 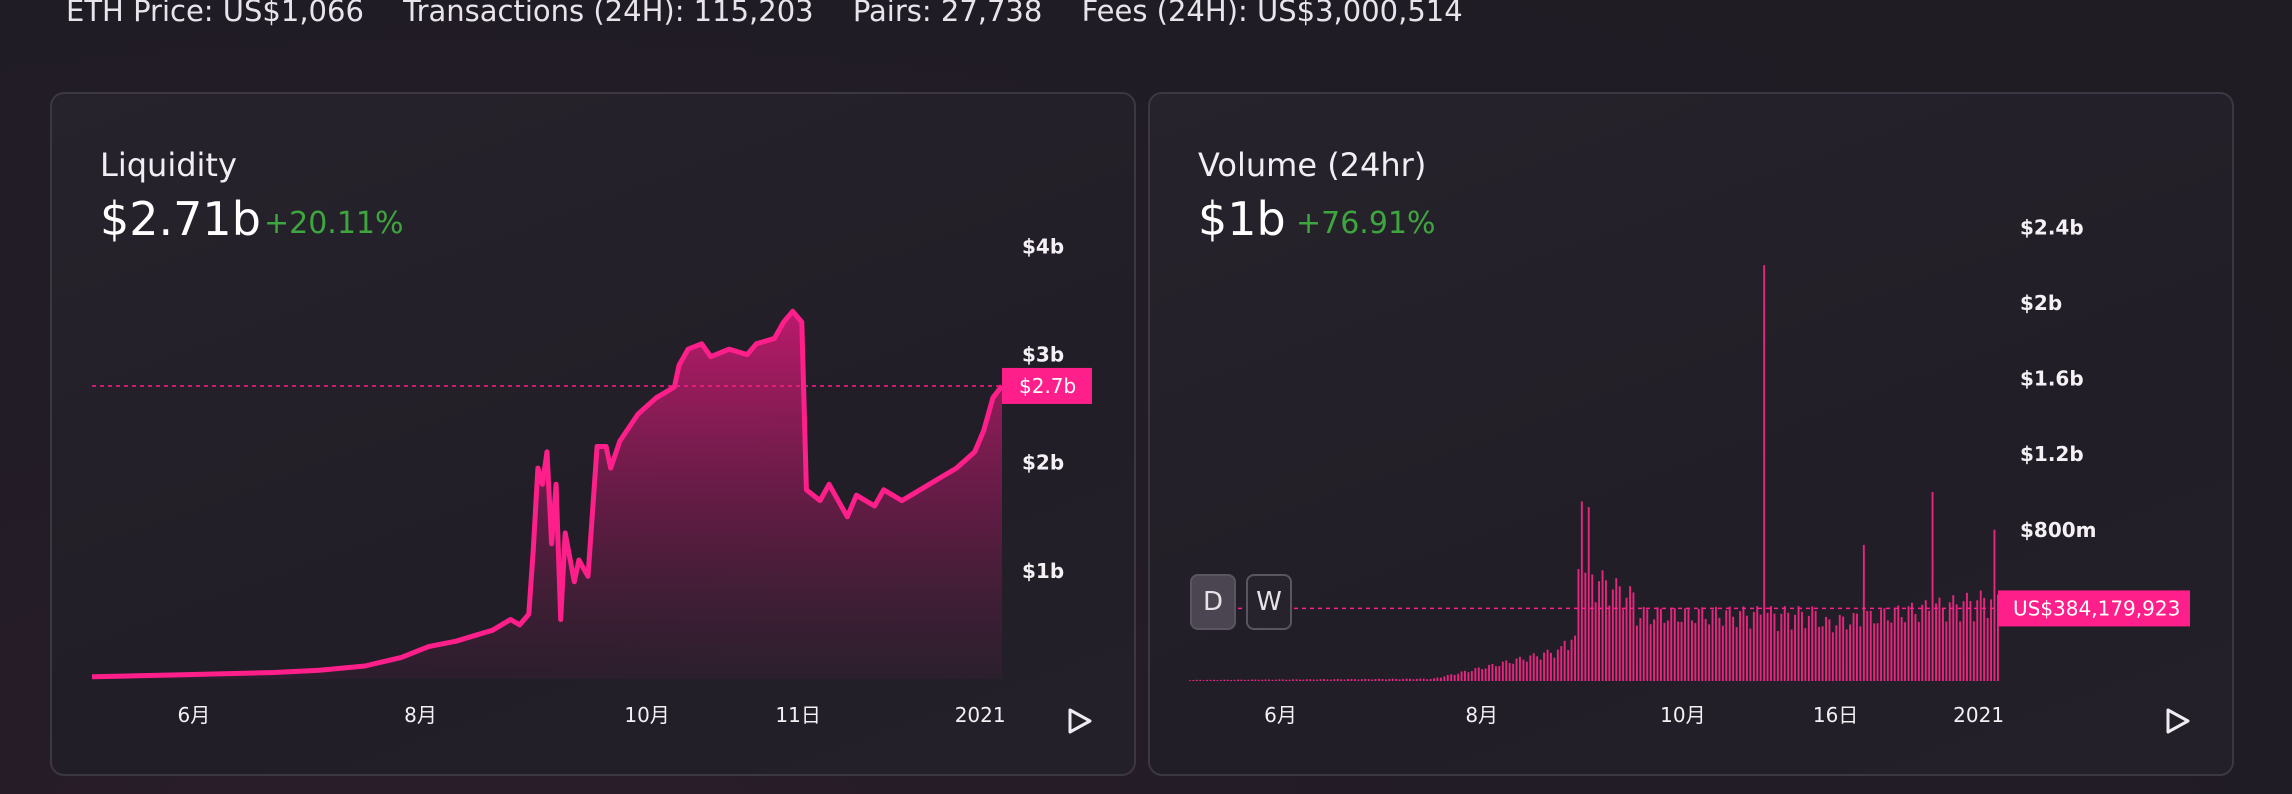 I want to click on liquidity-change: +20.11%, so click(x=334, y=223).